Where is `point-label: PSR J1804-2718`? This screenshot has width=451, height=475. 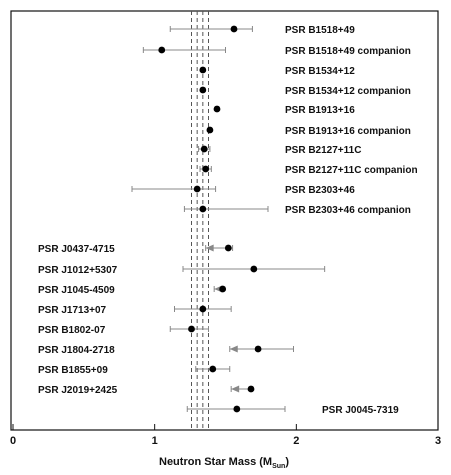 point-label: PSR J1804-2718 is located at coordinates (76, 350).